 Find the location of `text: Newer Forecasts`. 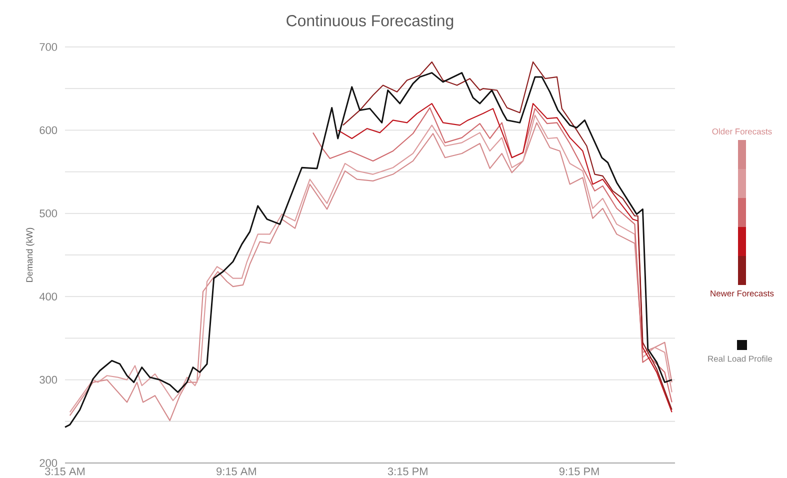

text: Newer Forecasts is located at coordinates (742, 293).